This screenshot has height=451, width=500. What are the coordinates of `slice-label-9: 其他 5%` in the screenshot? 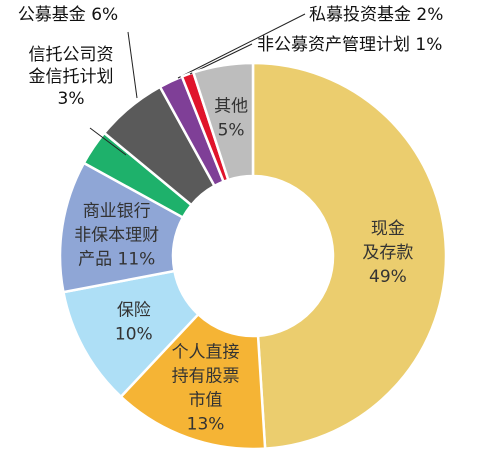 It's located at (231, 119).